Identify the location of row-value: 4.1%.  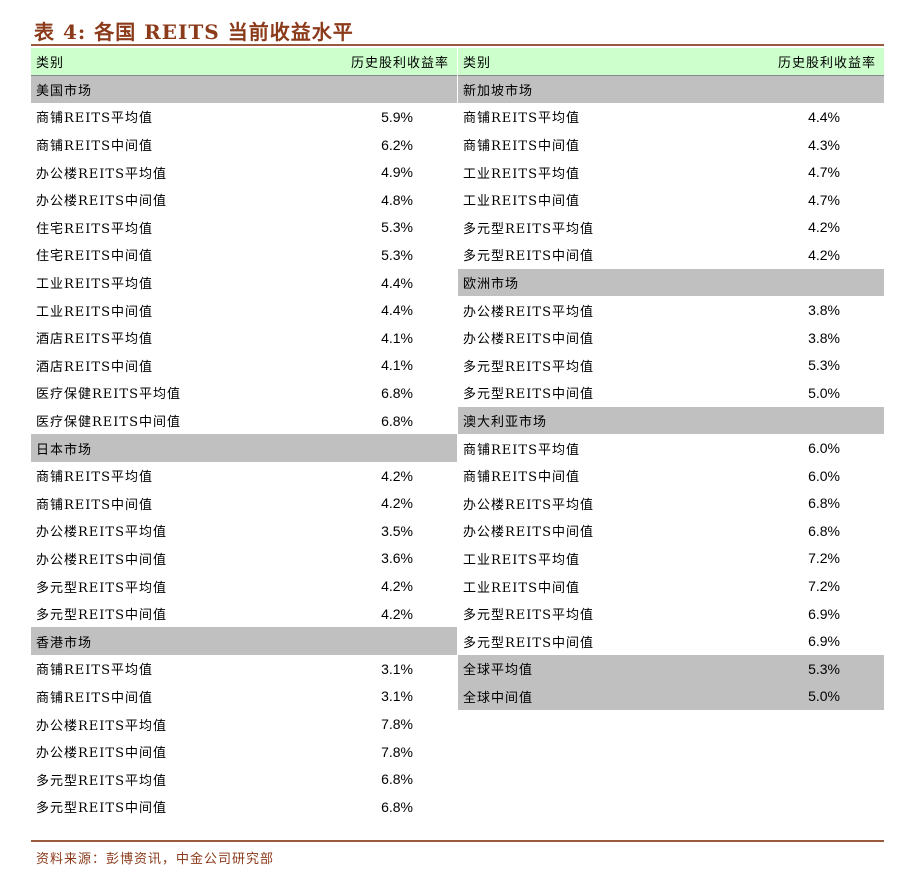
(397, 365).